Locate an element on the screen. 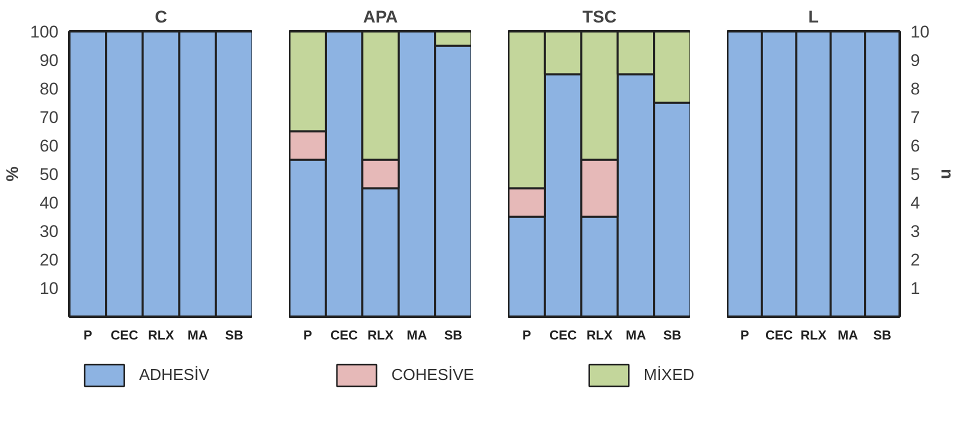 Image resolution: width=964 pixels, height=439 pixels. y2-tick-label: 8 is located at coordinates (915, 89).